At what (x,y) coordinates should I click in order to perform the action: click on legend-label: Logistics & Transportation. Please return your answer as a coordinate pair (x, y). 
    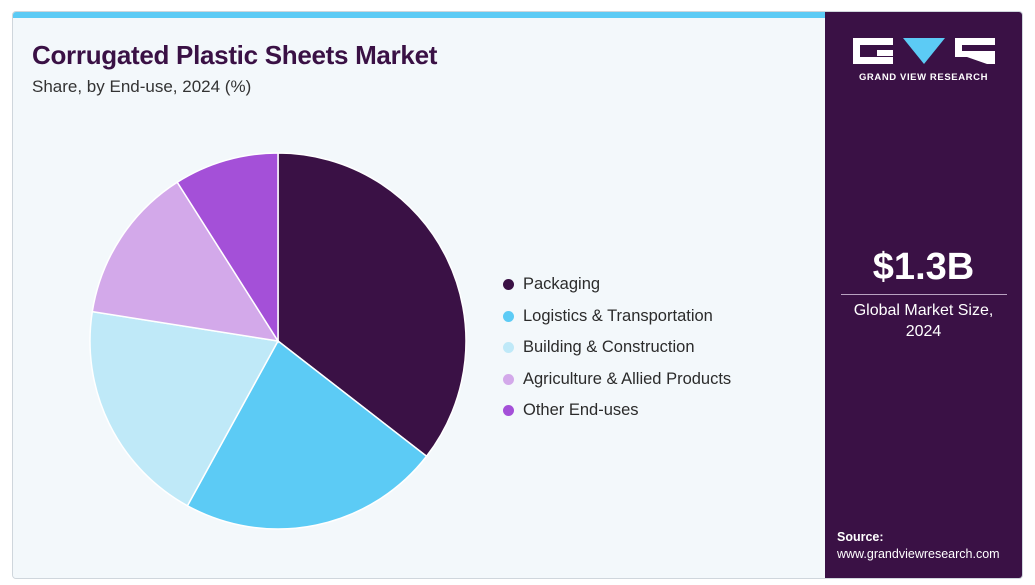
    Looking at the image, I should click on (618, 315).